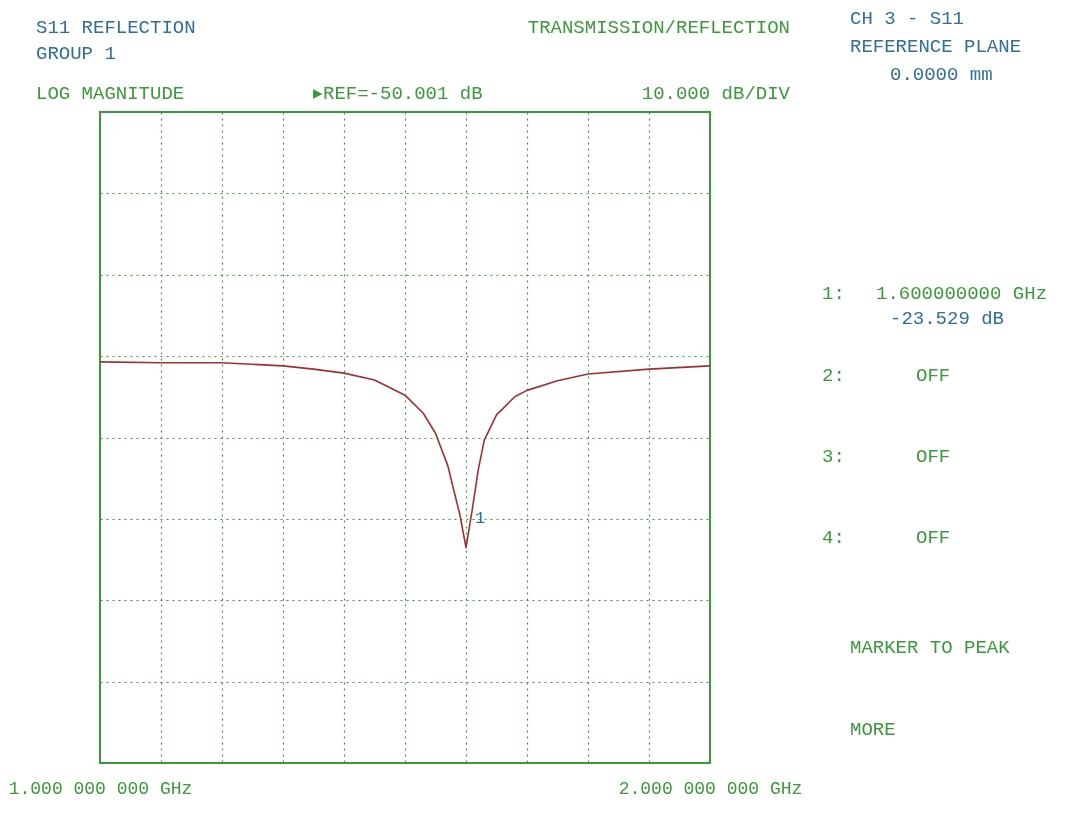  Describe the element at coordinates (833, 376) in the screenshot. I see `text: 2:` at that location.